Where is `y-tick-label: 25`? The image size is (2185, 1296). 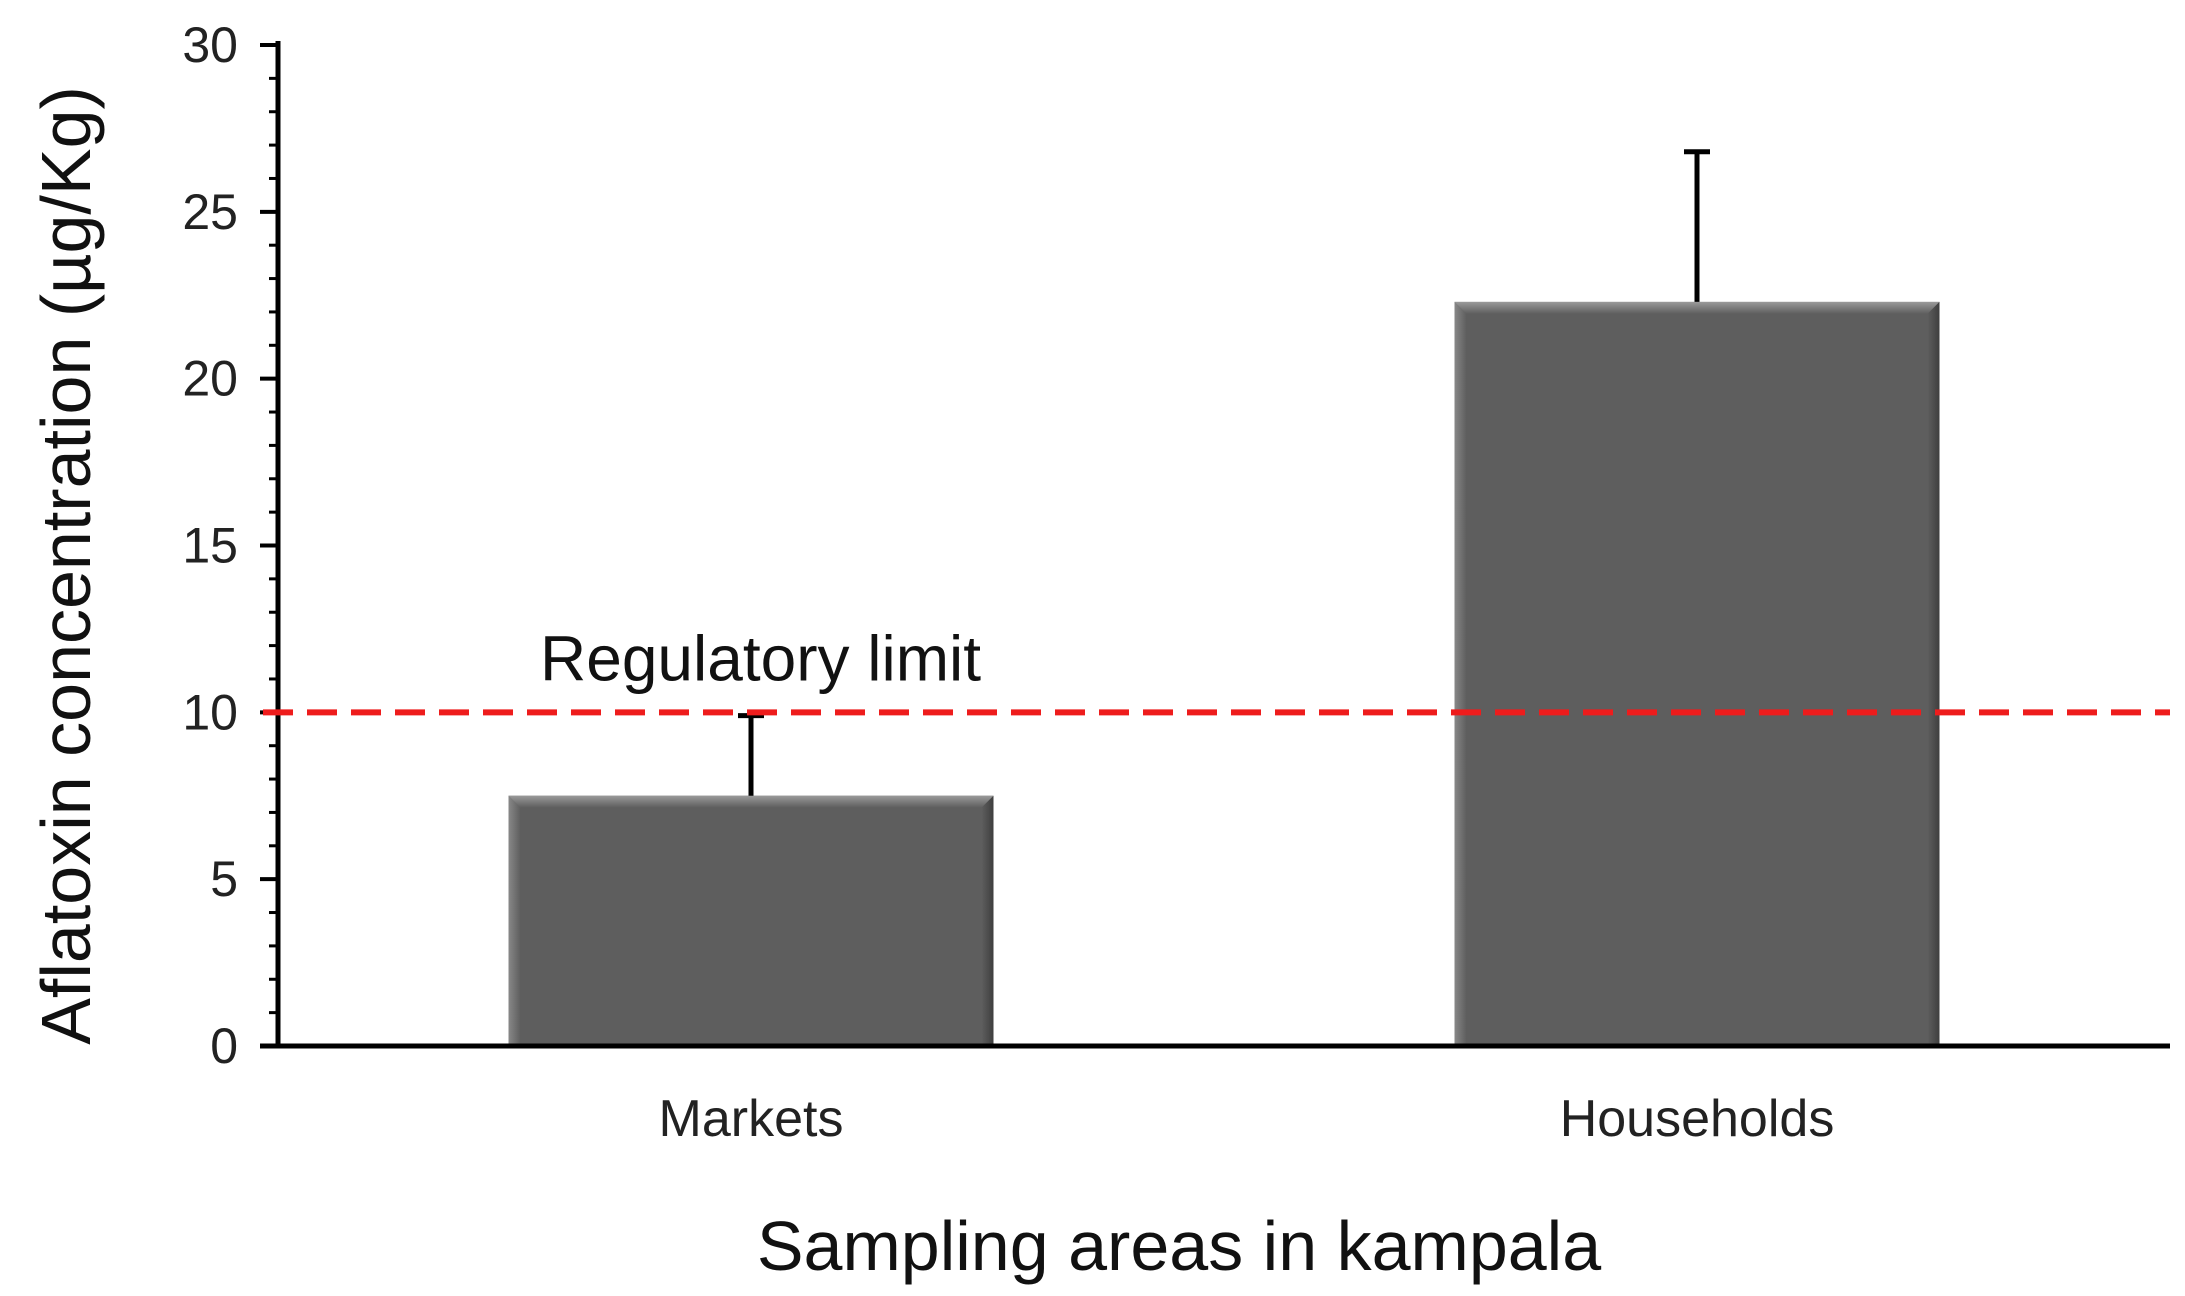 y-tick-label: 25 is located at coordinates (210, 212).